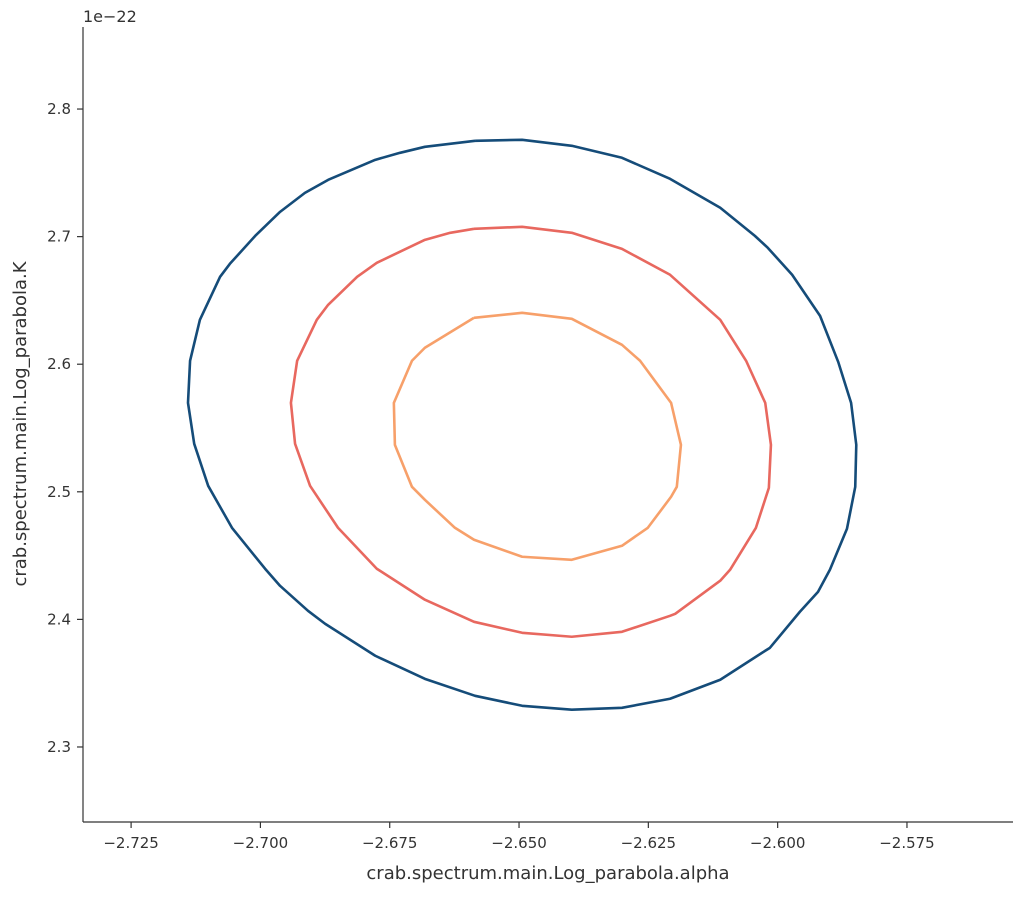 The width and height of the screenshot is (1023, 898). I want to click on x-tick-label: −2.600, so click(778, 843).